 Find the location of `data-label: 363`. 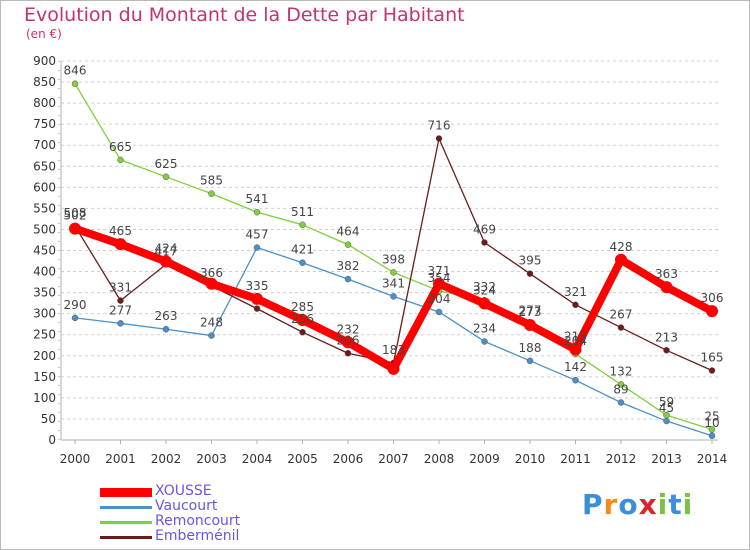

data-label: 363 is located at coordinates (666, 274).